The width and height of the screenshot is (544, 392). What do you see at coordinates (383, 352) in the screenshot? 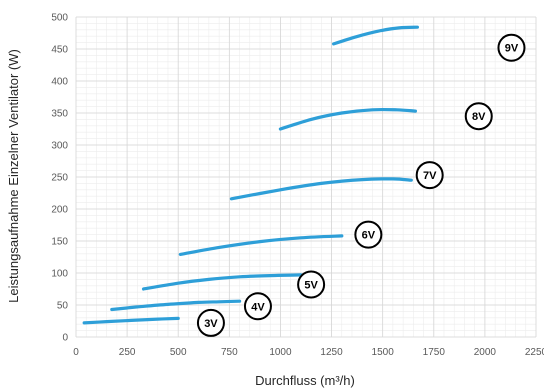
I see `x-tick-label: 1500` at bounding box center [383, 352].